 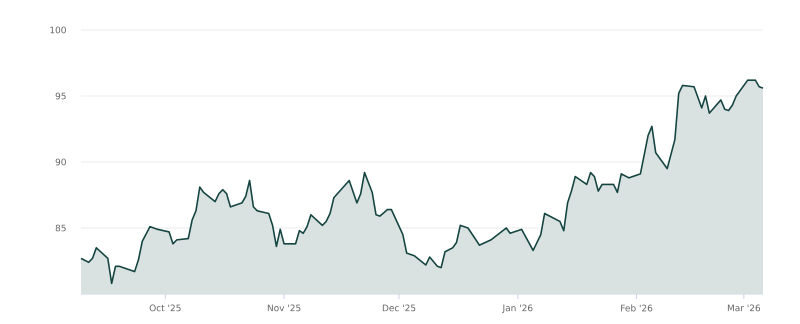 What do you see at coordinates (284, 308) in the screenshot?
I see `x-tick-label: Nov '25` at bounding box center [284, 308].